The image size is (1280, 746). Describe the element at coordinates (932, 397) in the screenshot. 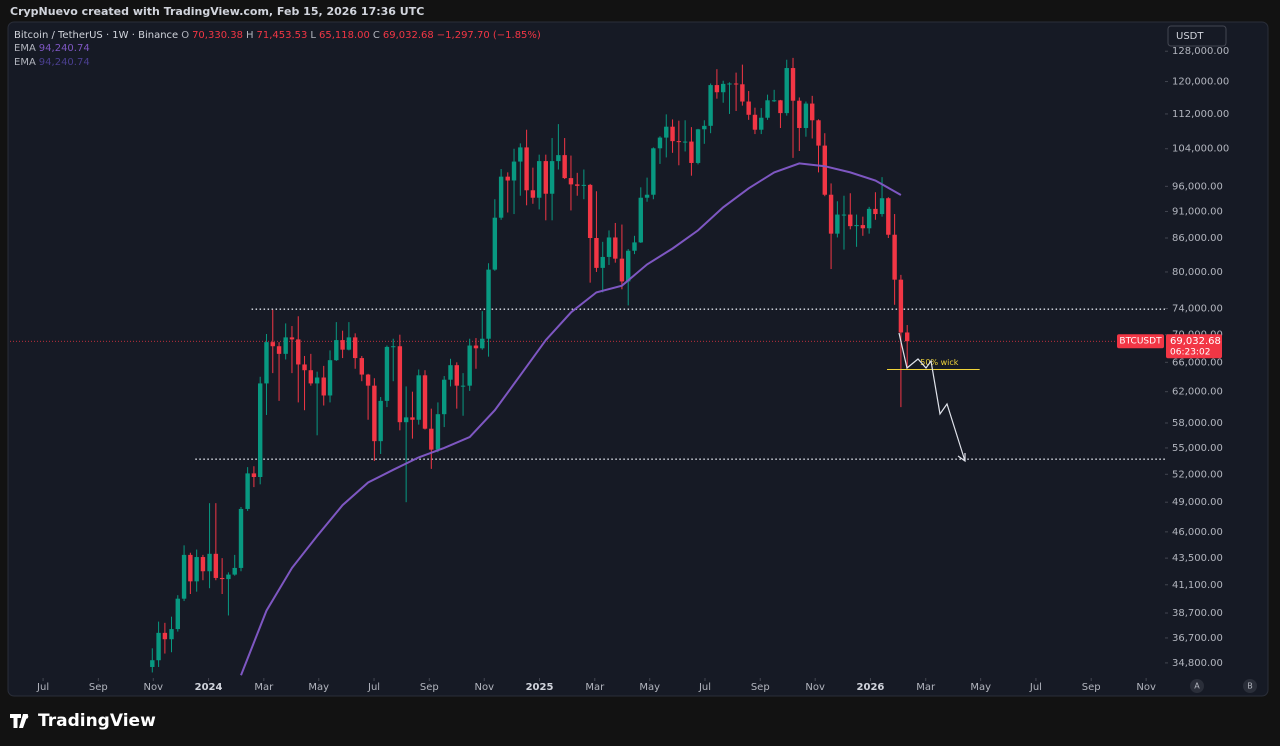

I see `projection-arrow` at that location.